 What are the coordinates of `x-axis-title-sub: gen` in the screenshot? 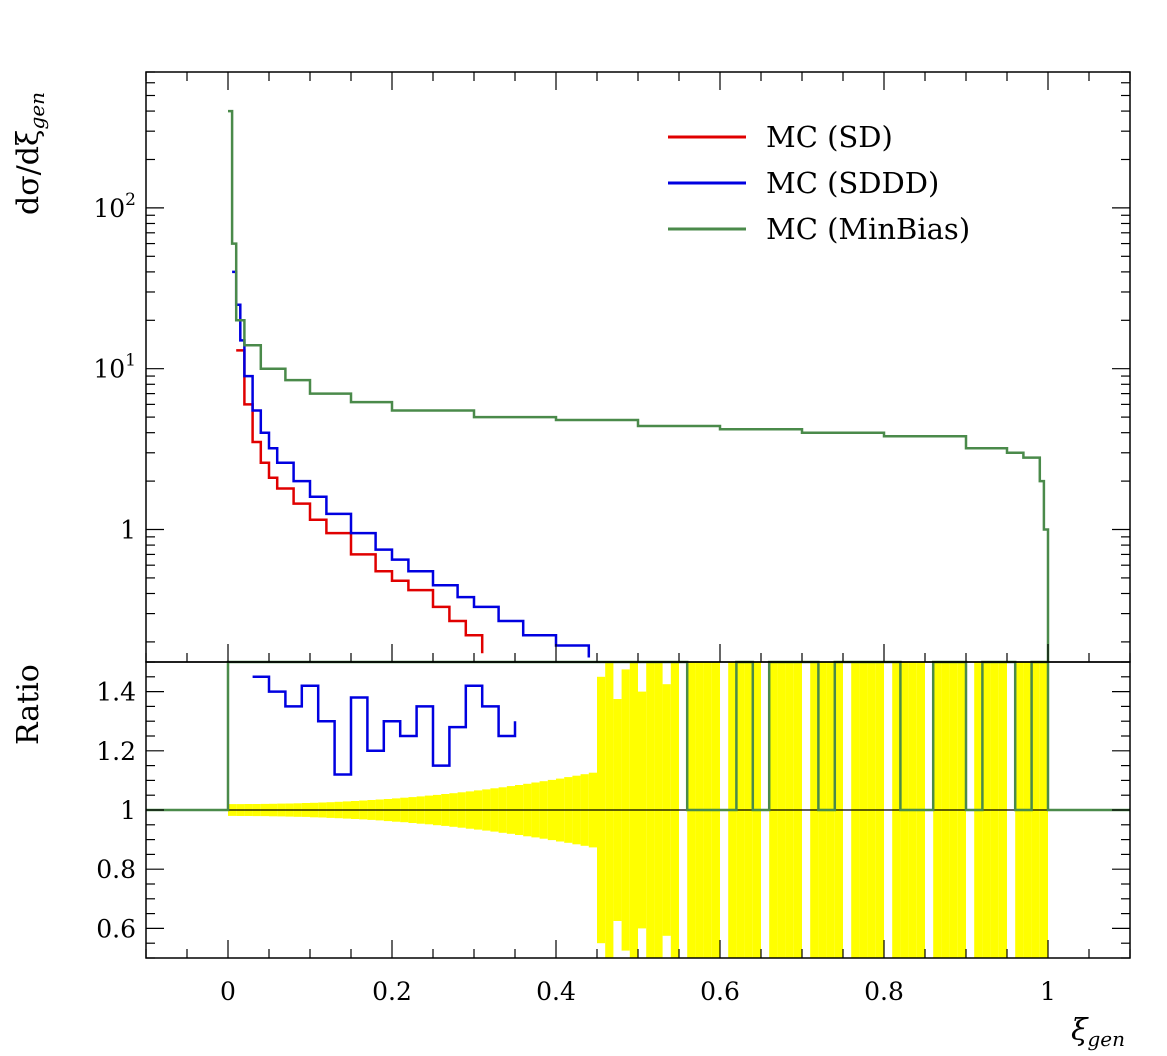 It's located at (1106, 1039).